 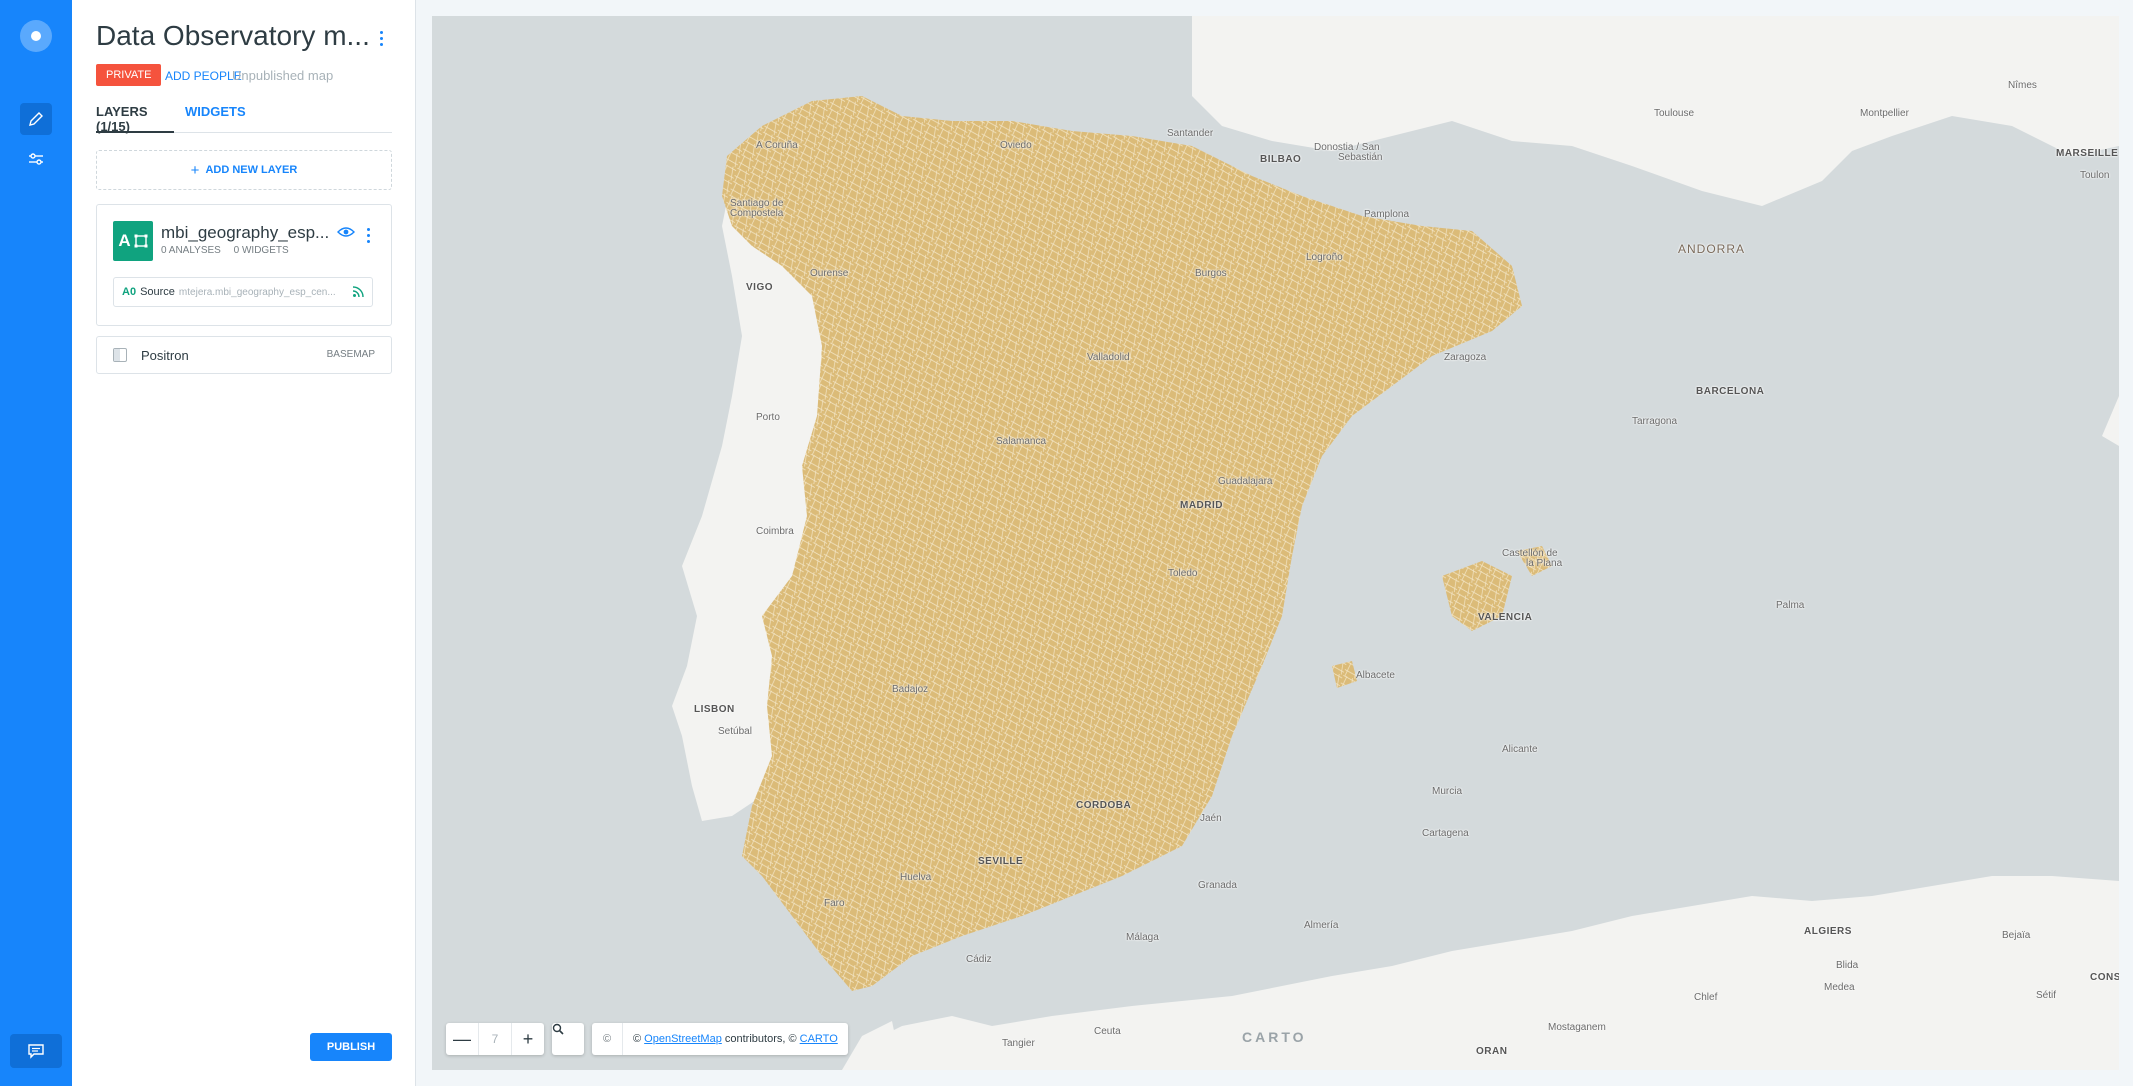 What do you see at coordinates (36, 1051) in the screenshot?
I see `chat-icon` at bounding box center [36, 1051].